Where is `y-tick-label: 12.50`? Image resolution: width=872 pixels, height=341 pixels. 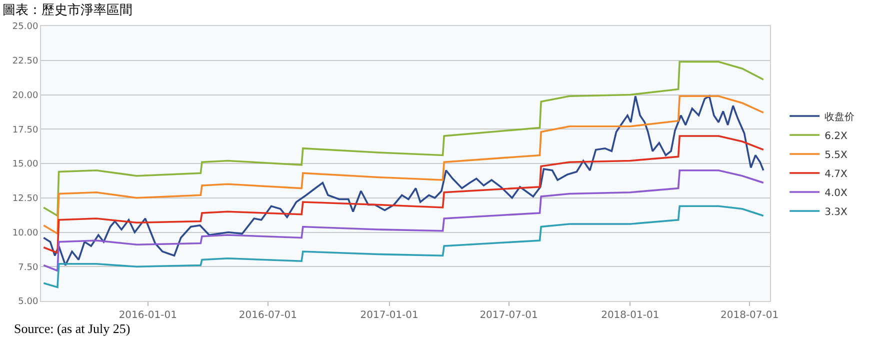 y-tick-label: 12.50 is located at coordinates (25, 199).